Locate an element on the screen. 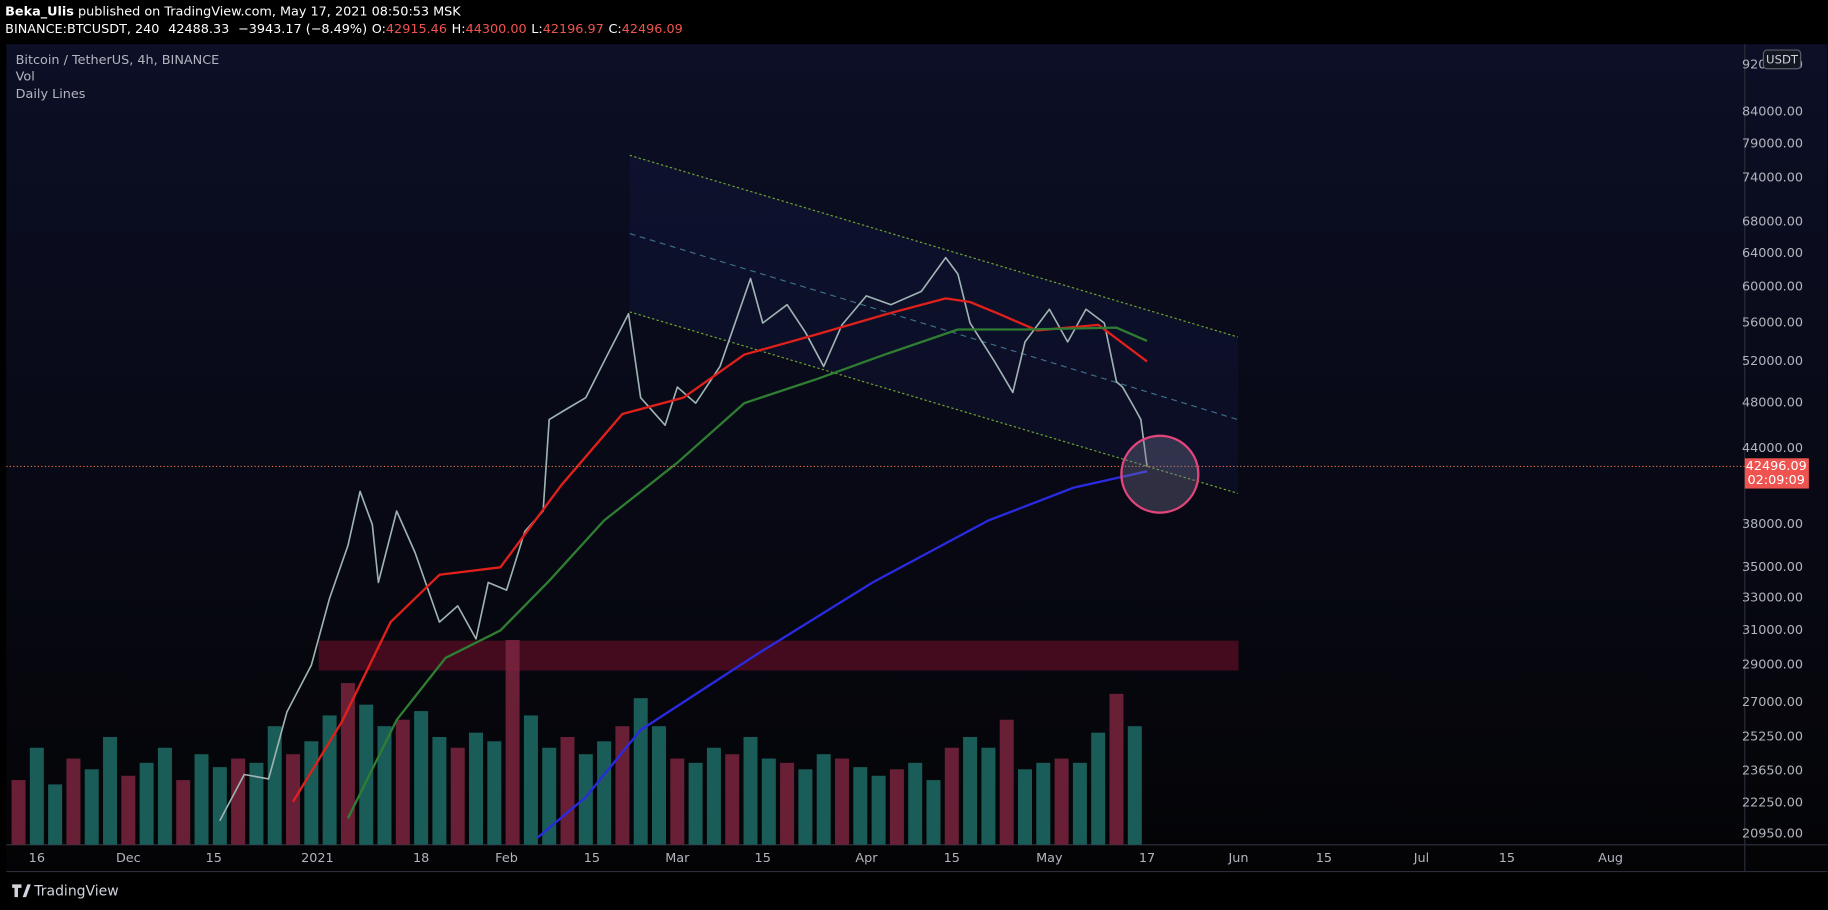 This screenshot has height=910, width=1828. y-tick-label: 20950.00 is located at coordinates (1772, 834).